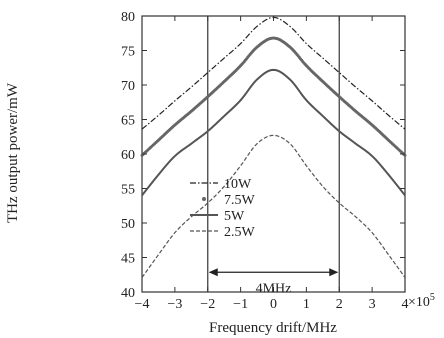 This screenshot has height=338, width=444. Describe the element at coordinates (223, 232) in the screenshot. I see `legend-item-2.5W: 2.5W` at that location.